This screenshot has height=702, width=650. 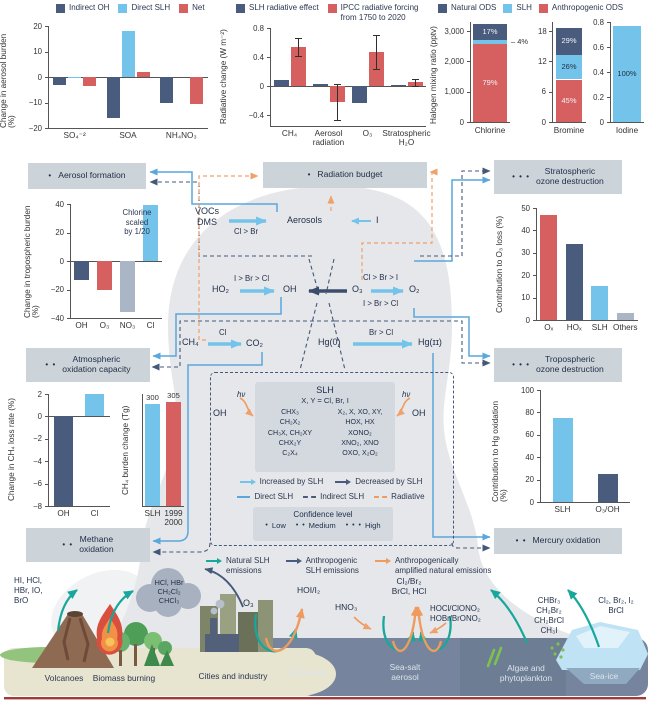 I want to click on legend-label: Indirect SLH, so click(x=342, y=496).